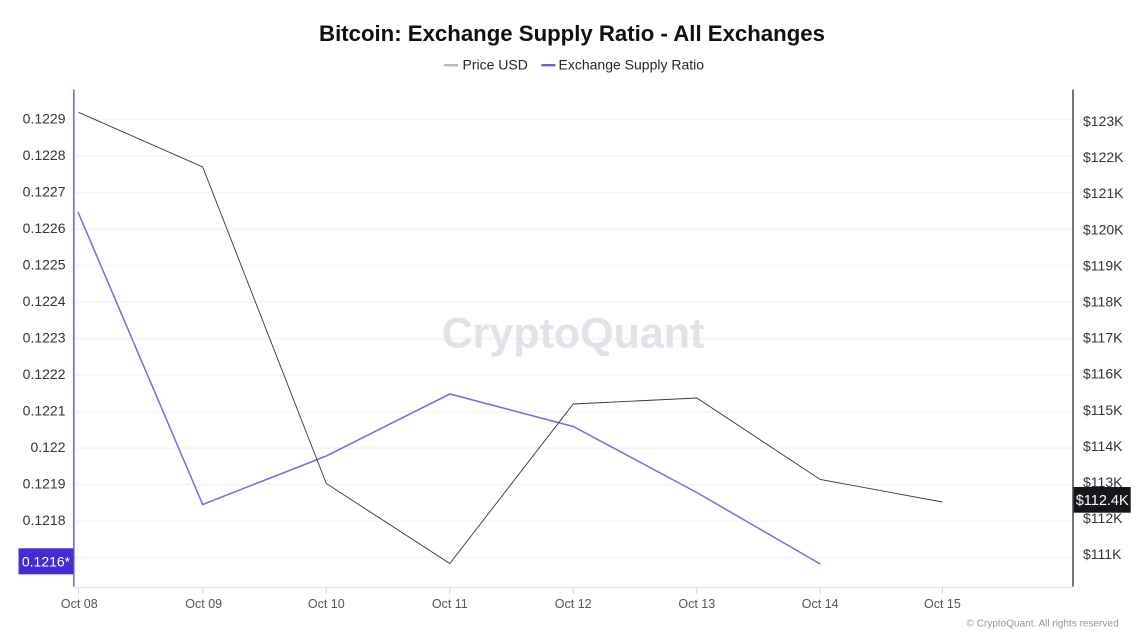  I want to click on svg-text: $115K, so click(1103, 410).